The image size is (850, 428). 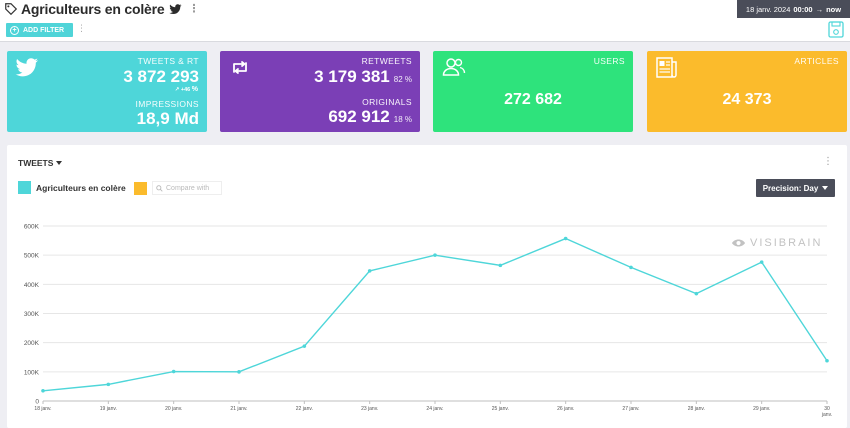 What do you see at coordinates (565, 409) in the screenshot?
I see `x-tick-label: 26 janv.` at bounding box center [565, 409].